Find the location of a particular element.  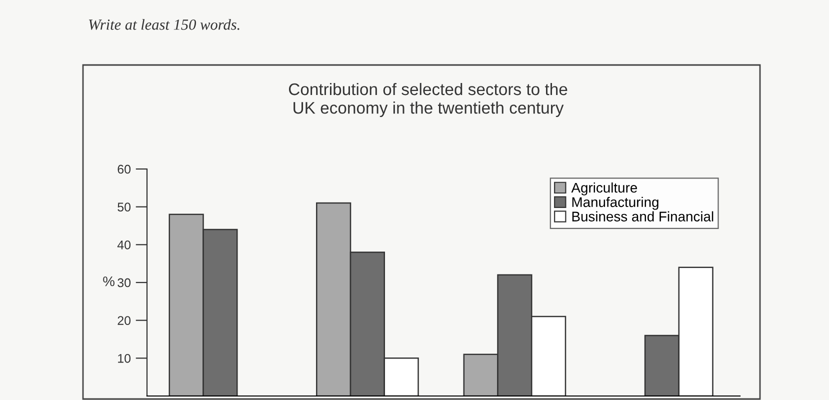

legend-label: Manufacturing is located at coordinates (615, 203).